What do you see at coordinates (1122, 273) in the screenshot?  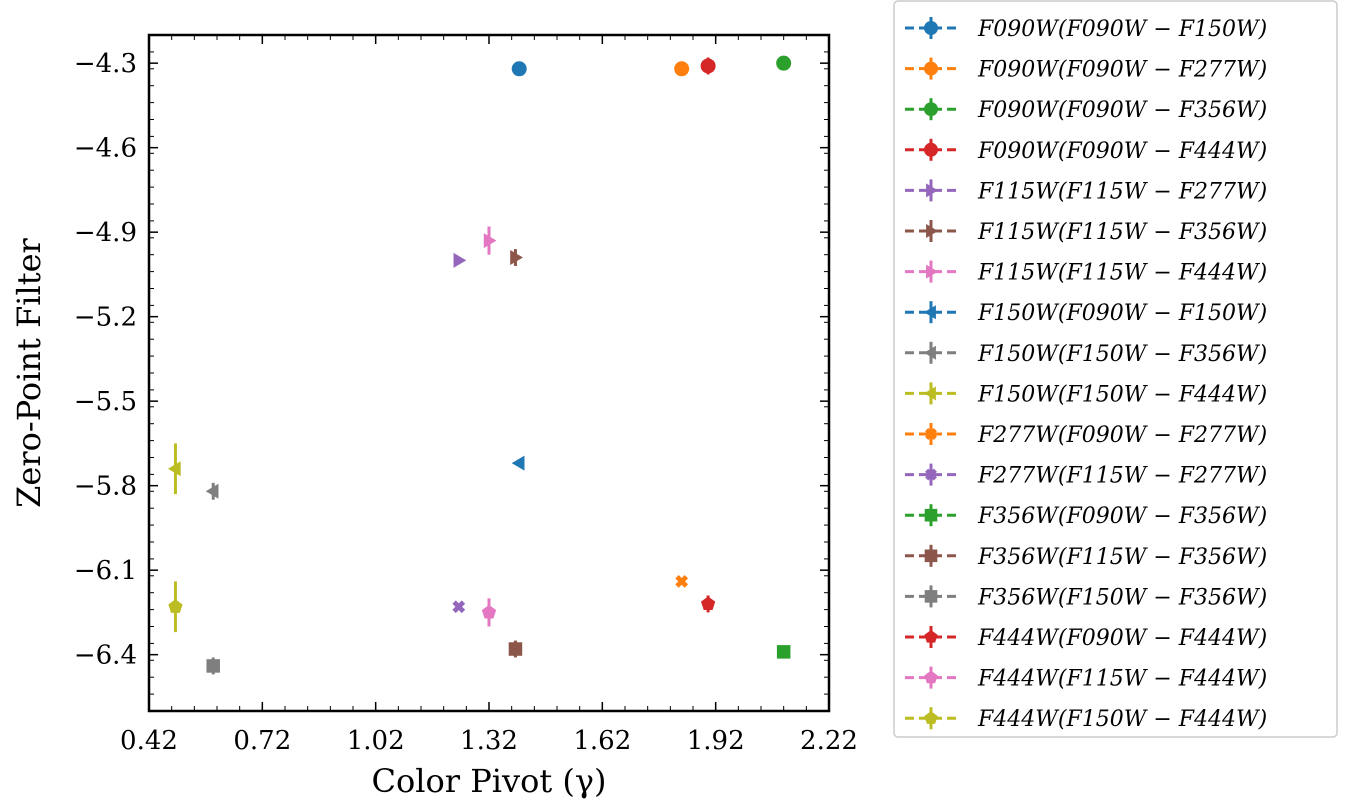 I see `legend-label: F115W(F115W − F444W)` at bounding box center [1122, 273].